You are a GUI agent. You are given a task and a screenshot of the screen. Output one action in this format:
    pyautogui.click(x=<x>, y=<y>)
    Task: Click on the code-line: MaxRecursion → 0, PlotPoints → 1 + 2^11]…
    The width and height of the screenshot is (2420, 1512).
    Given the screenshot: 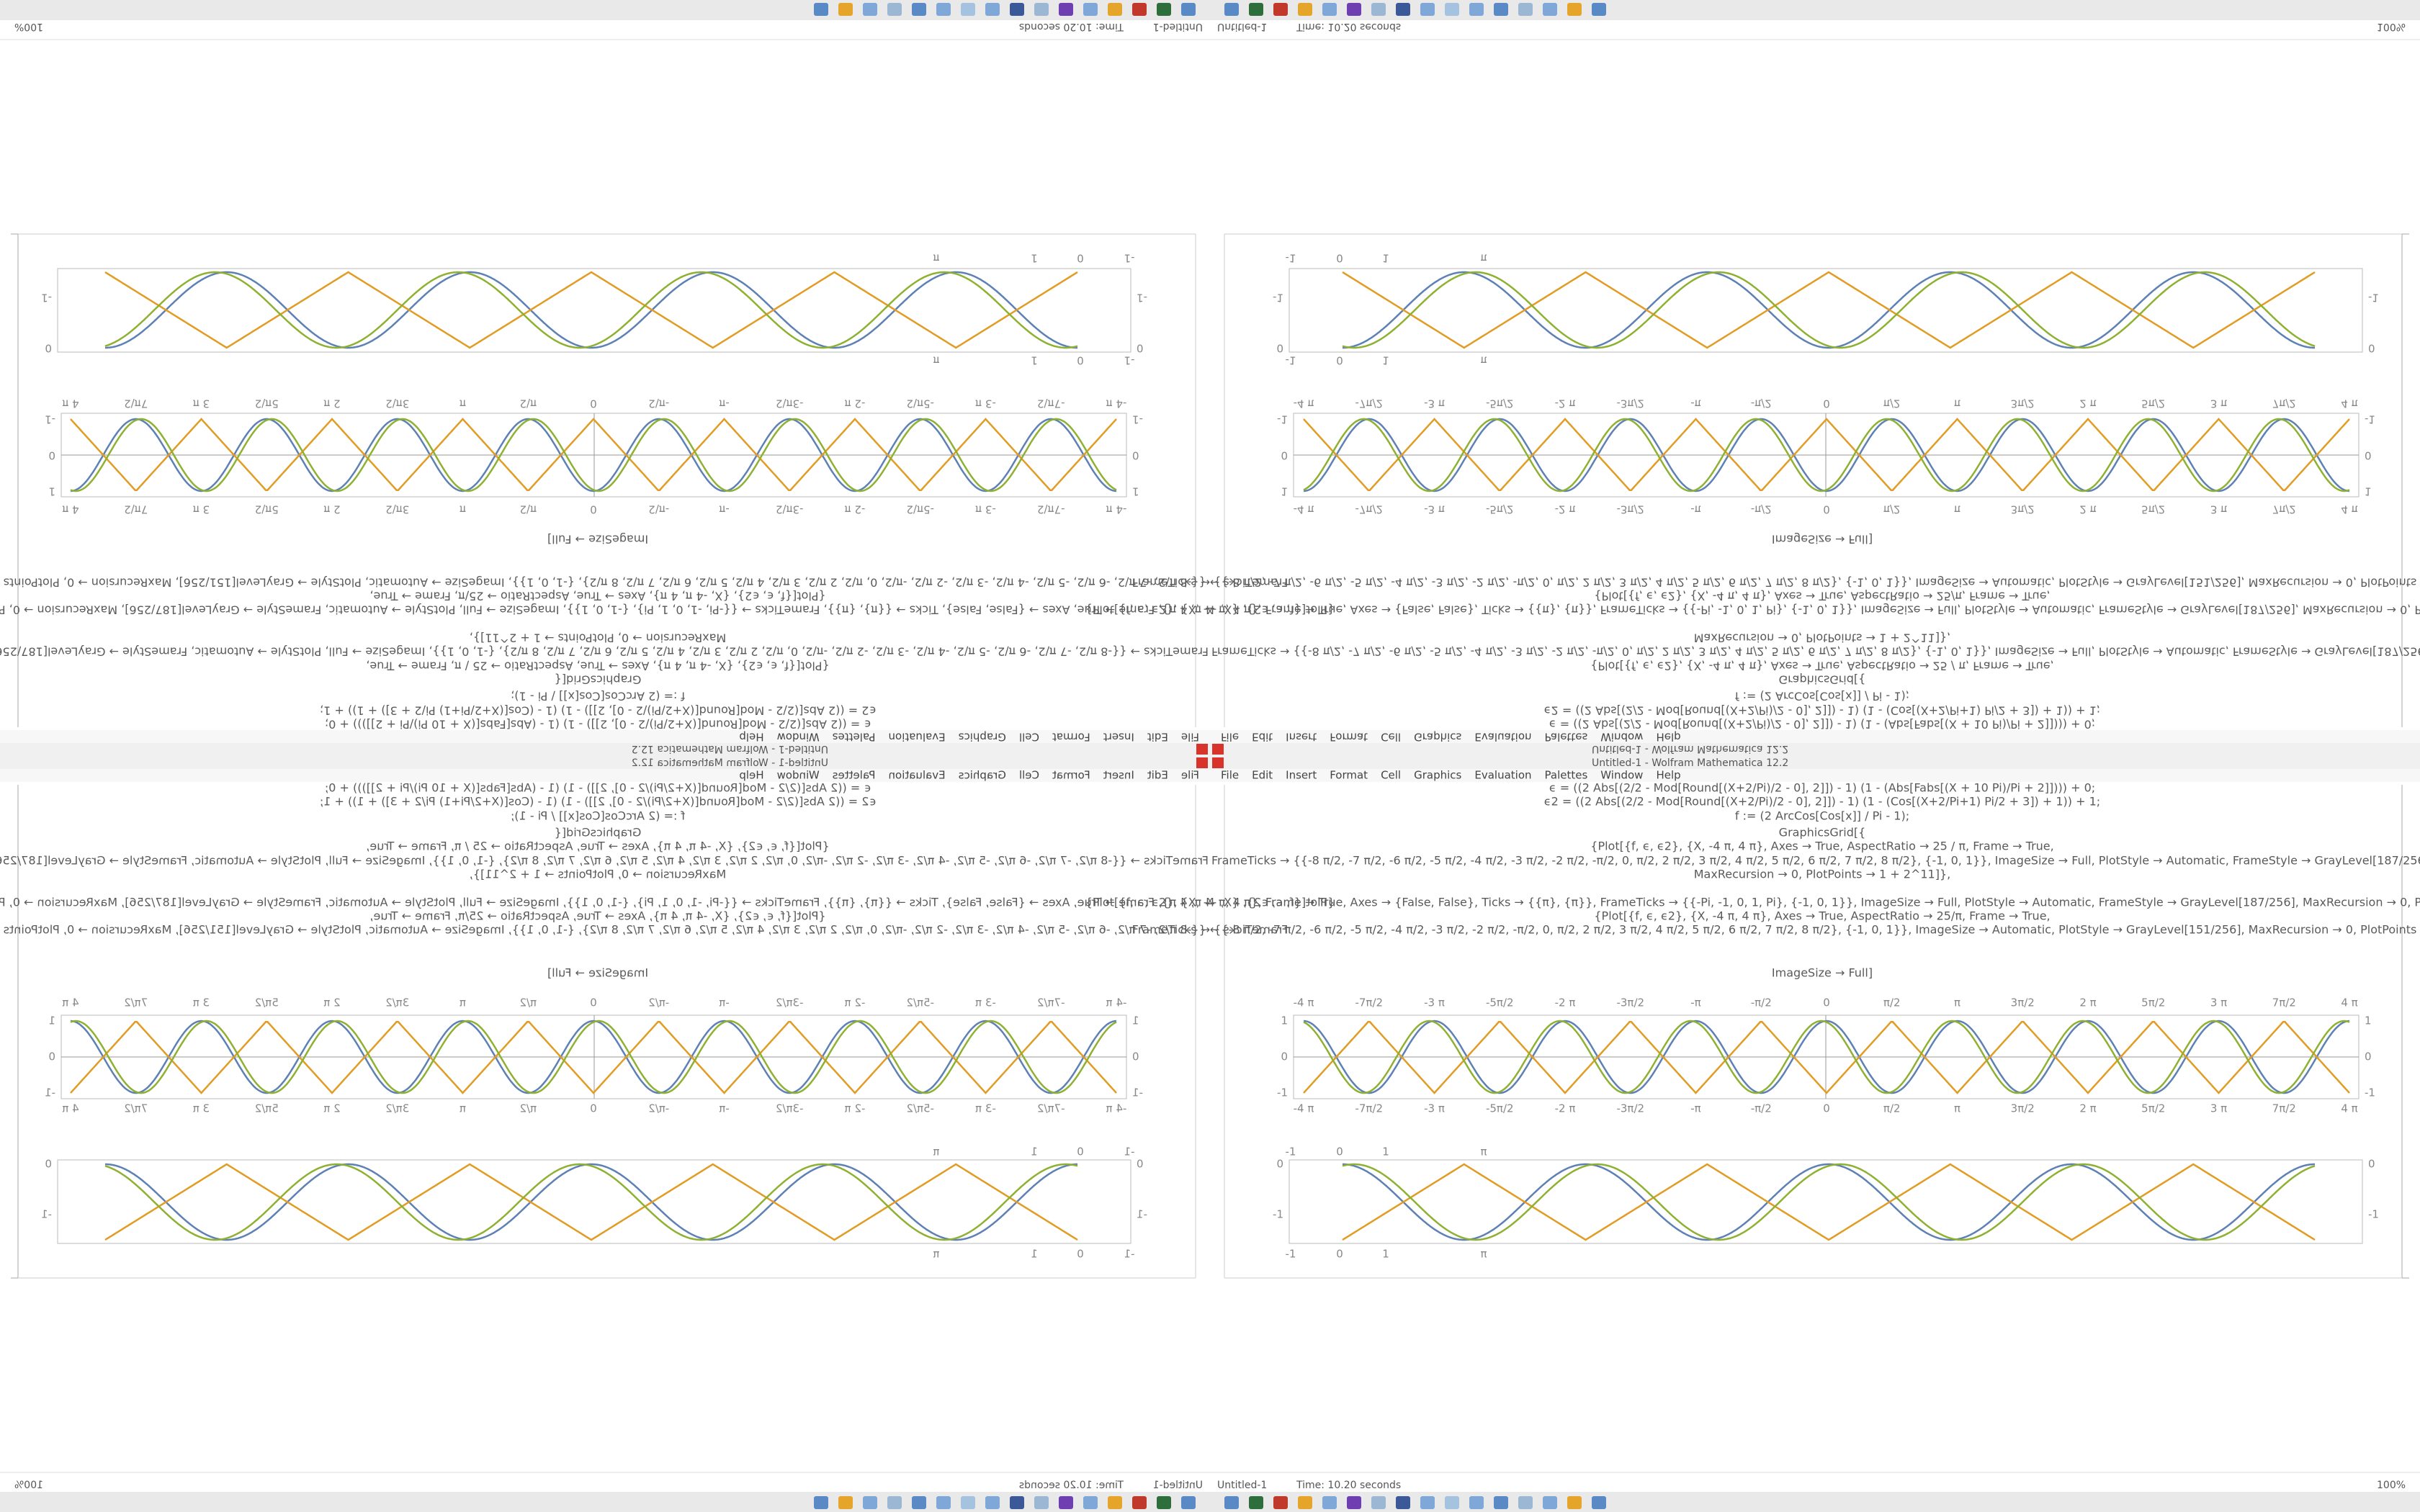 What is the action you would take?
    pyautogui.click(x=1822, y=874)
    